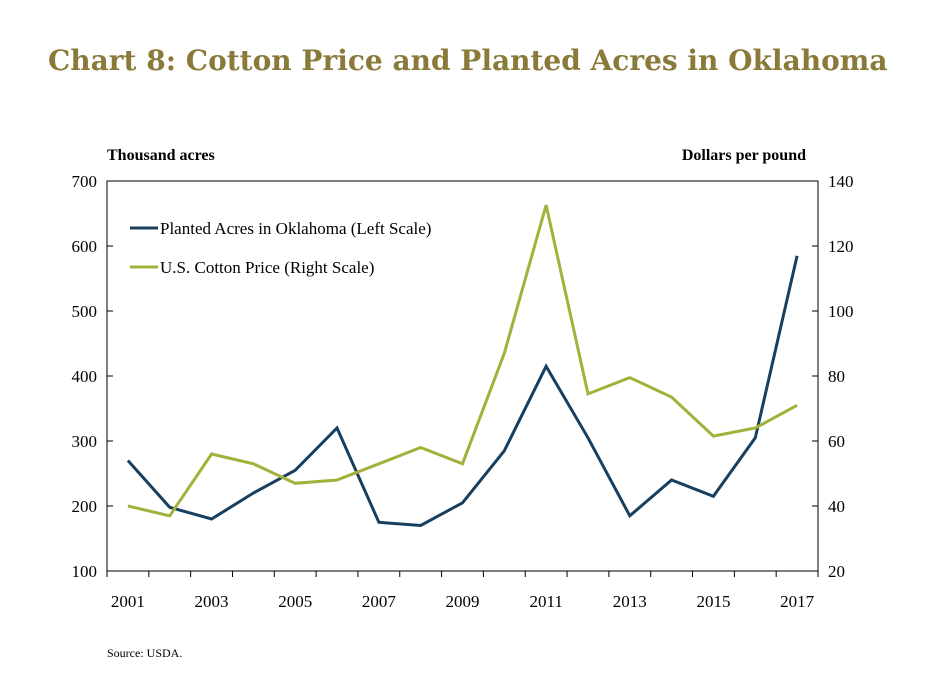  I want to click on x-tick-label: 2017, so click(797, 601).